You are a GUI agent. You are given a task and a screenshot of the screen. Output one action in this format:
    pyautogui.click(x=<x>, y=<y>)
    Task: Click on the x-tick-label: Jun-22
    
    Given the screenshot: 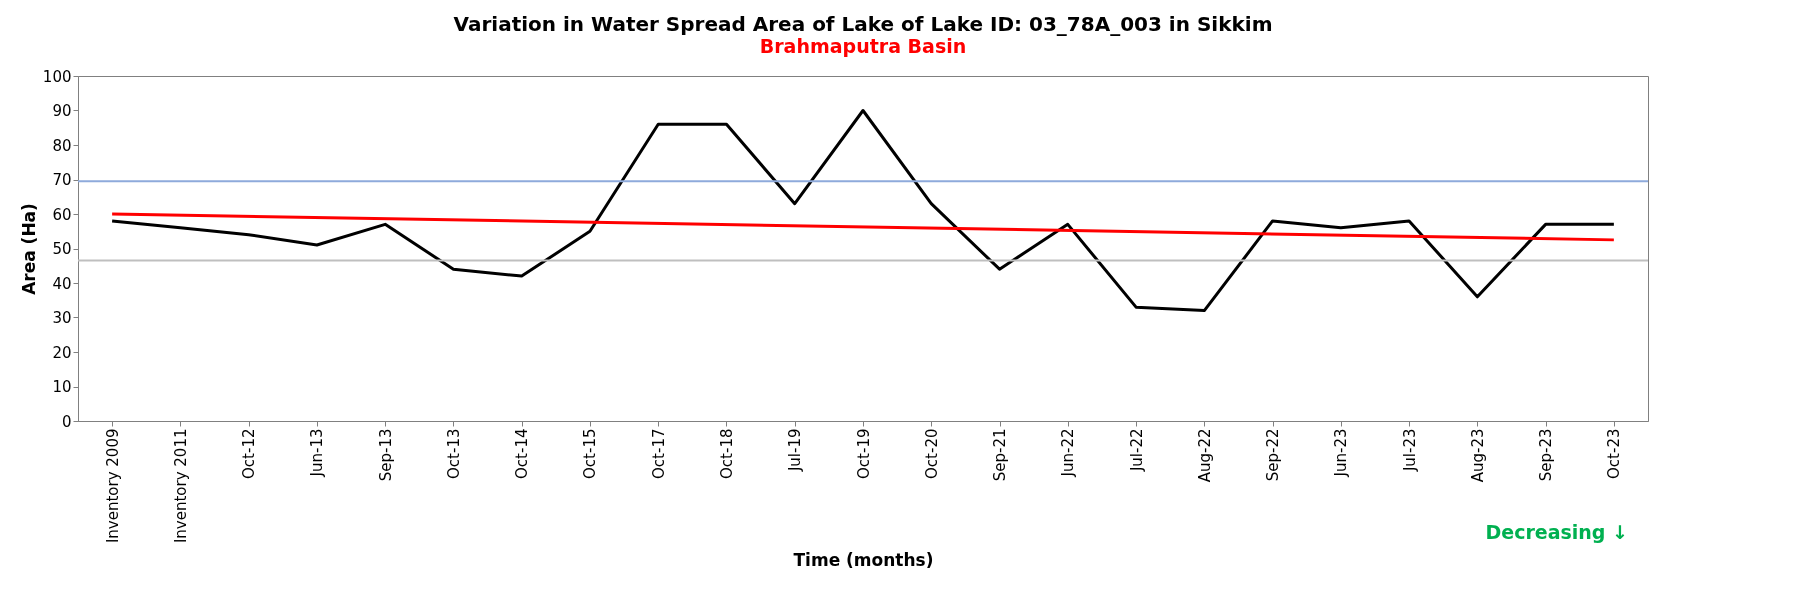 What is the action you would take?
    pyautogui.click(x=1068, y=453)
    